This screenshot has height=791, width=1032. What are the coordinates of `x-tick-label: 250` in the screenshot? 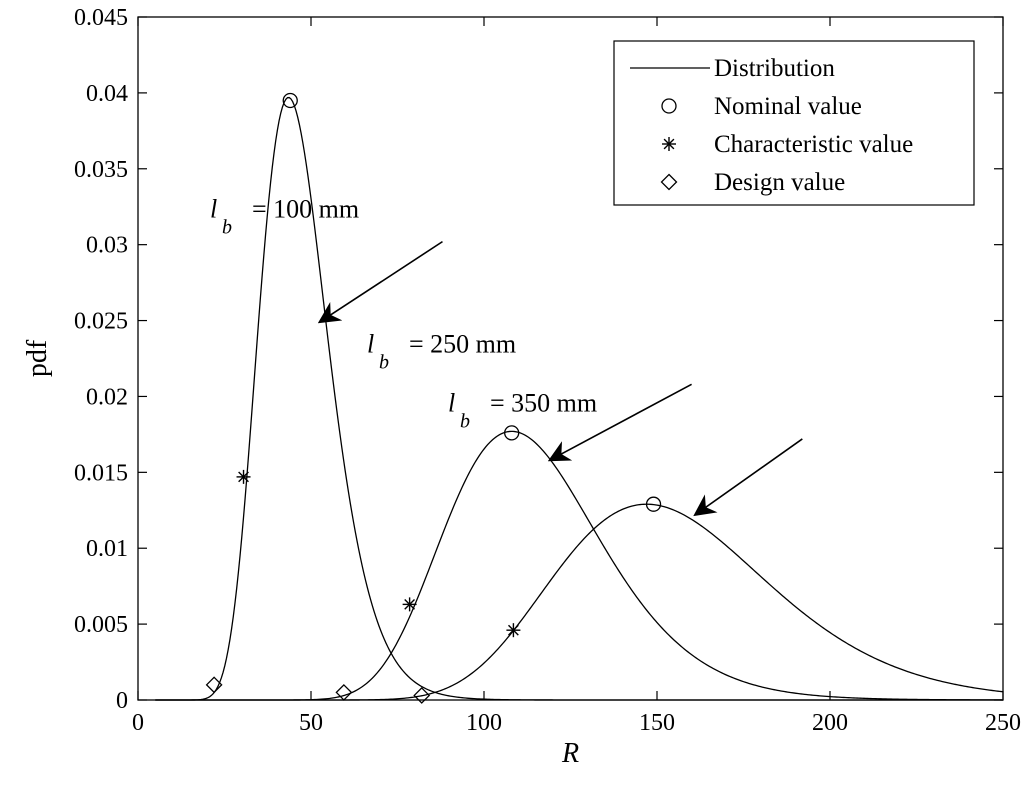 It's located at (1003, 723).